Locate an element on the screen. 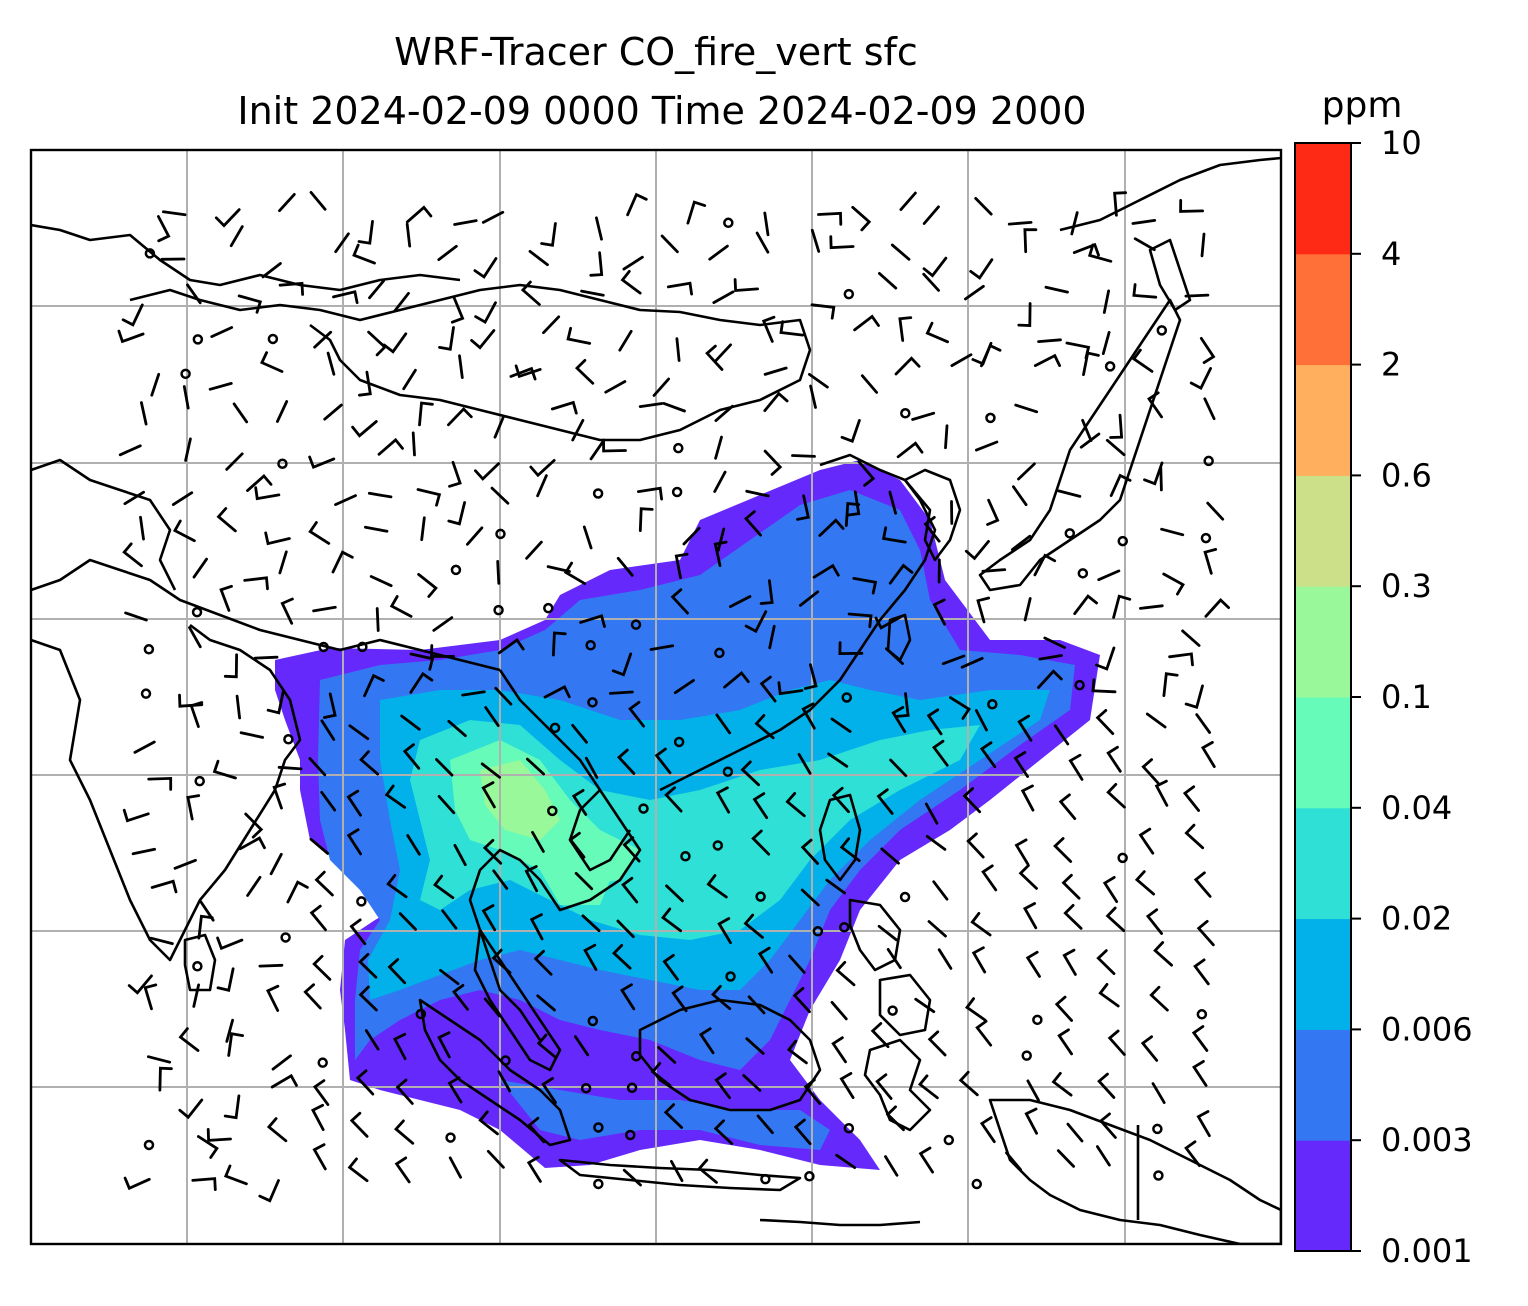 The image size is (1528, 1306). plume-level-low-south is located at coordinates (665, 1115).